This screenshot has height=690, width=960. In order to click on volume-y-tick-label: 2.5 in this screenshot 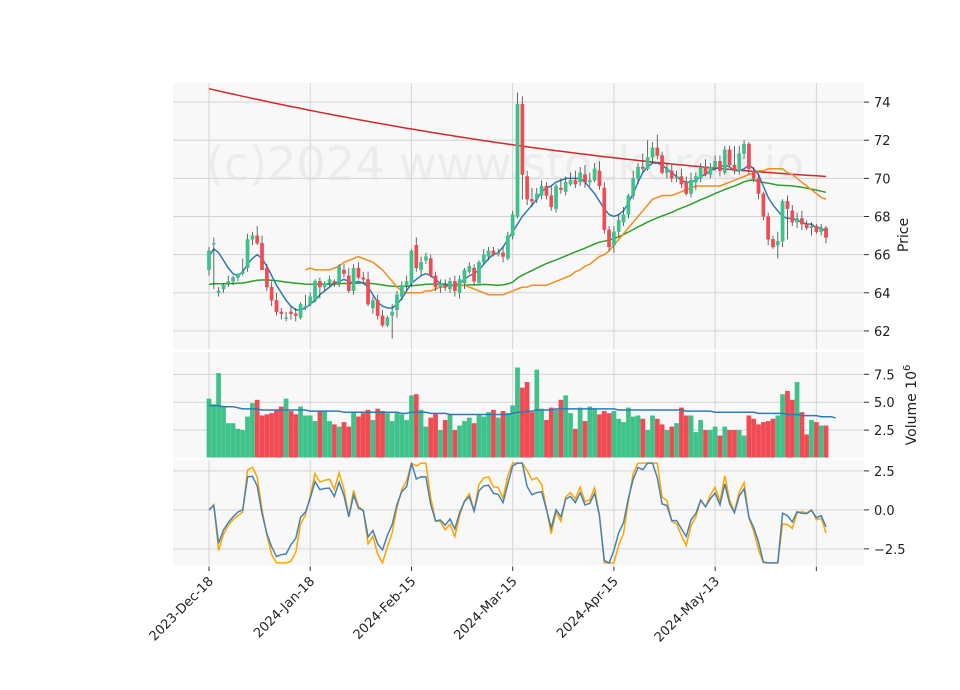, I will do `click(884, 431)`.